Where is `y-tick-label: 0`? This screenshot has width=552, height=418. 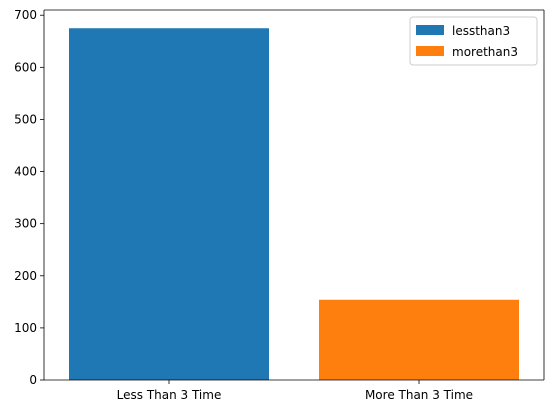 y-tick-label: 0 is located at coordinates (33, 380).